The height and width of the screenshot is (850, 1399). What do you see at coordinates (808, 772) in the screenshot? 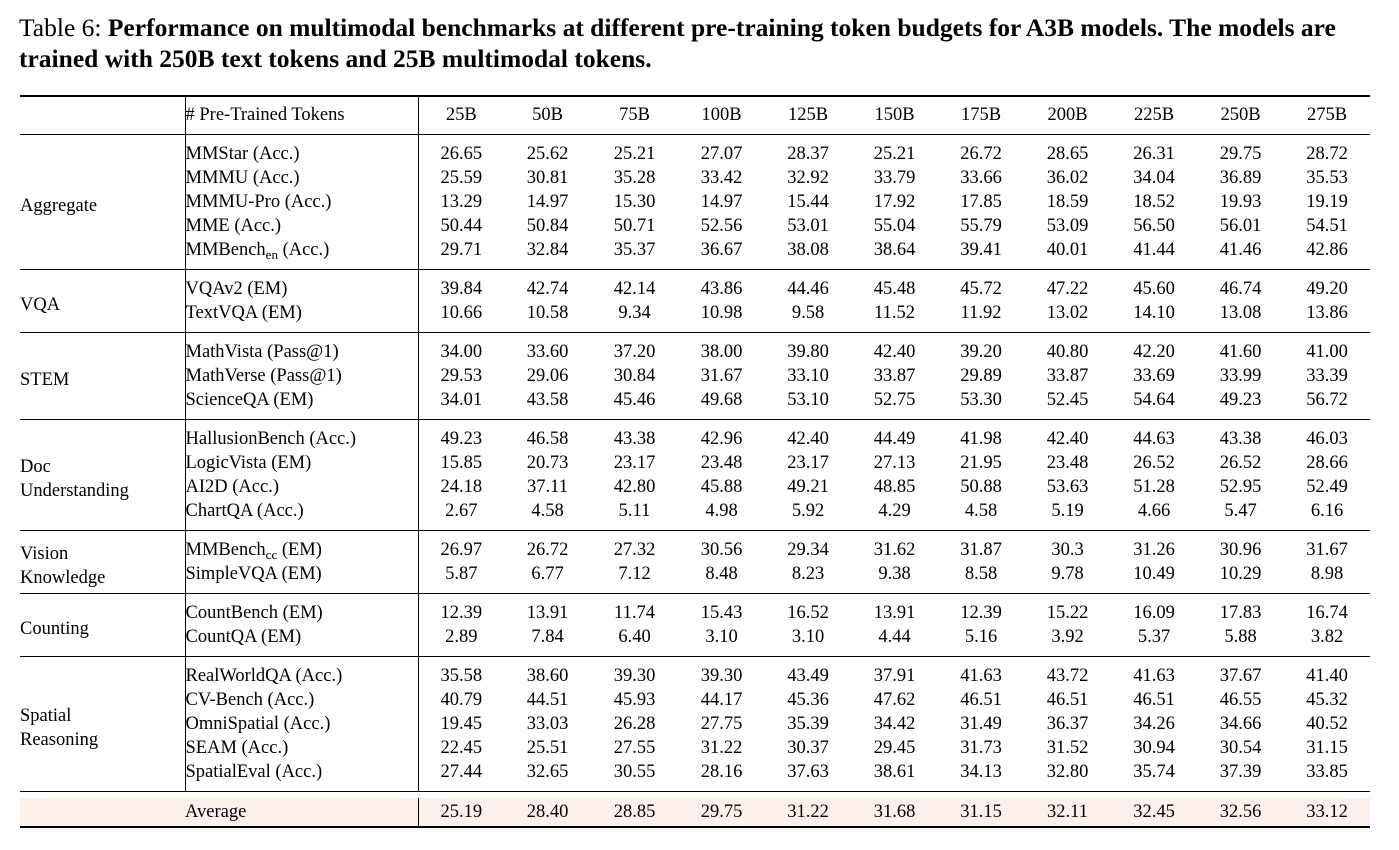
I see `score-cell: 37.63` at bounding box center [808, 772].